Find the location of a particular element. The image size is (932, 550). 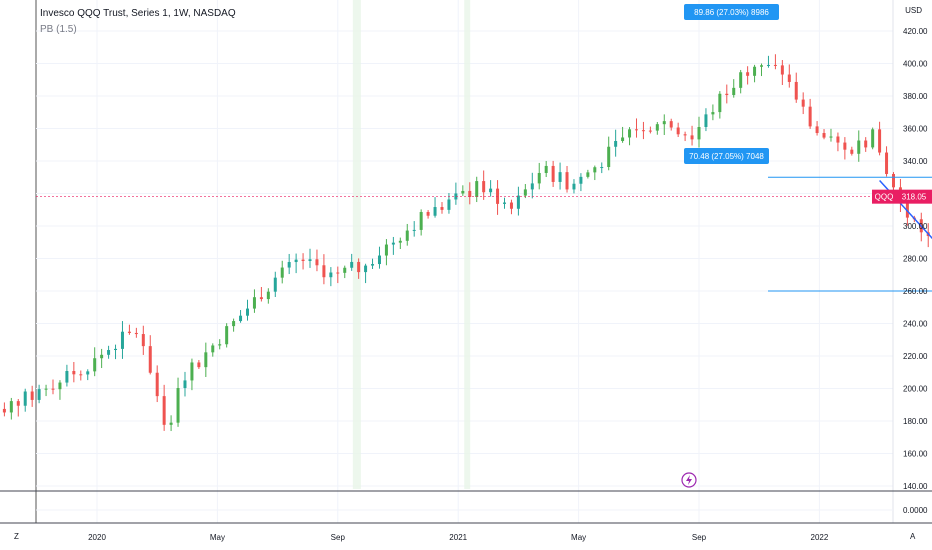

indicator-label: PB (1.5) is located at coordinates (58, 29).